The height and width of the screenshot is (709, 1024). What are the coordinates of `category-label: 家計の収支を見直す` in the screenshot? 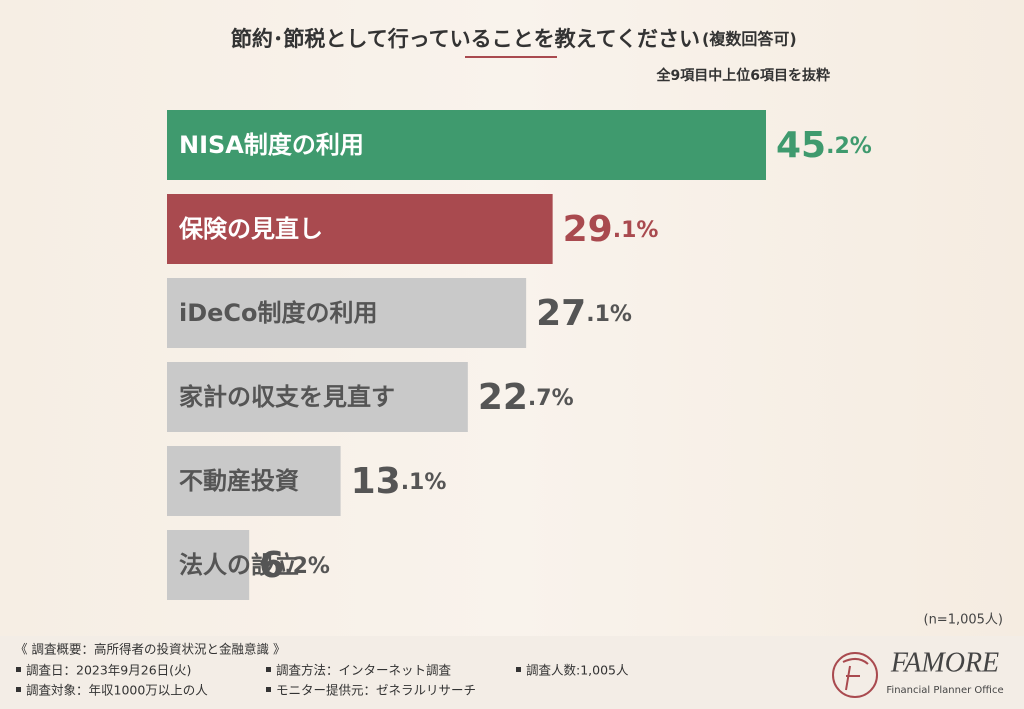 It's located at (287, 397).